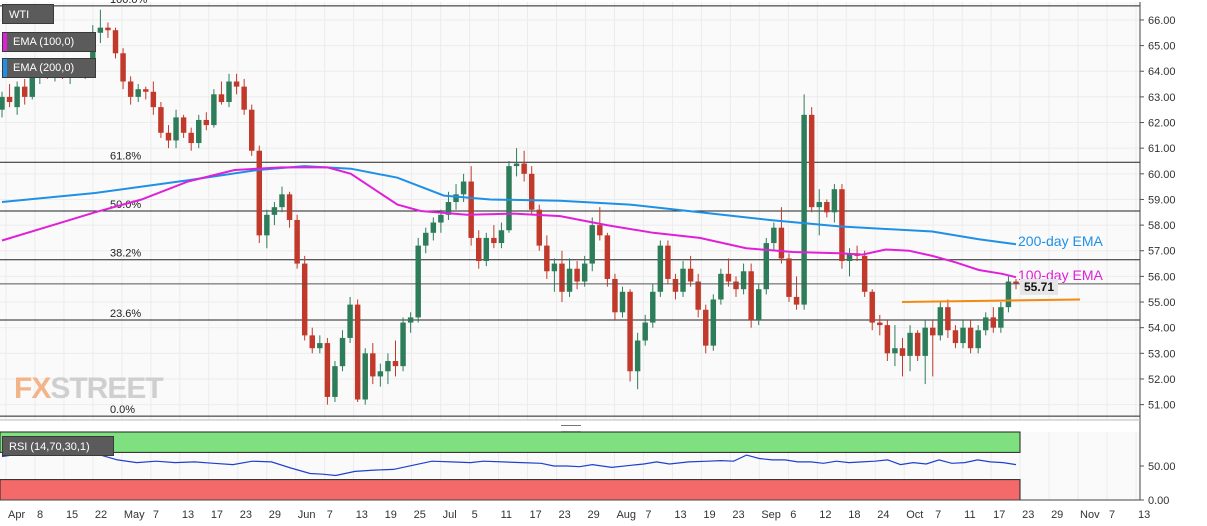 Image resolution: width=1207 pixels, height=526 pixels. What do you see at coordinates (58, 446) in the screenshot?
I see `rsi-label: RSI (14,70,30,1)` at bounding box center [58, 446].